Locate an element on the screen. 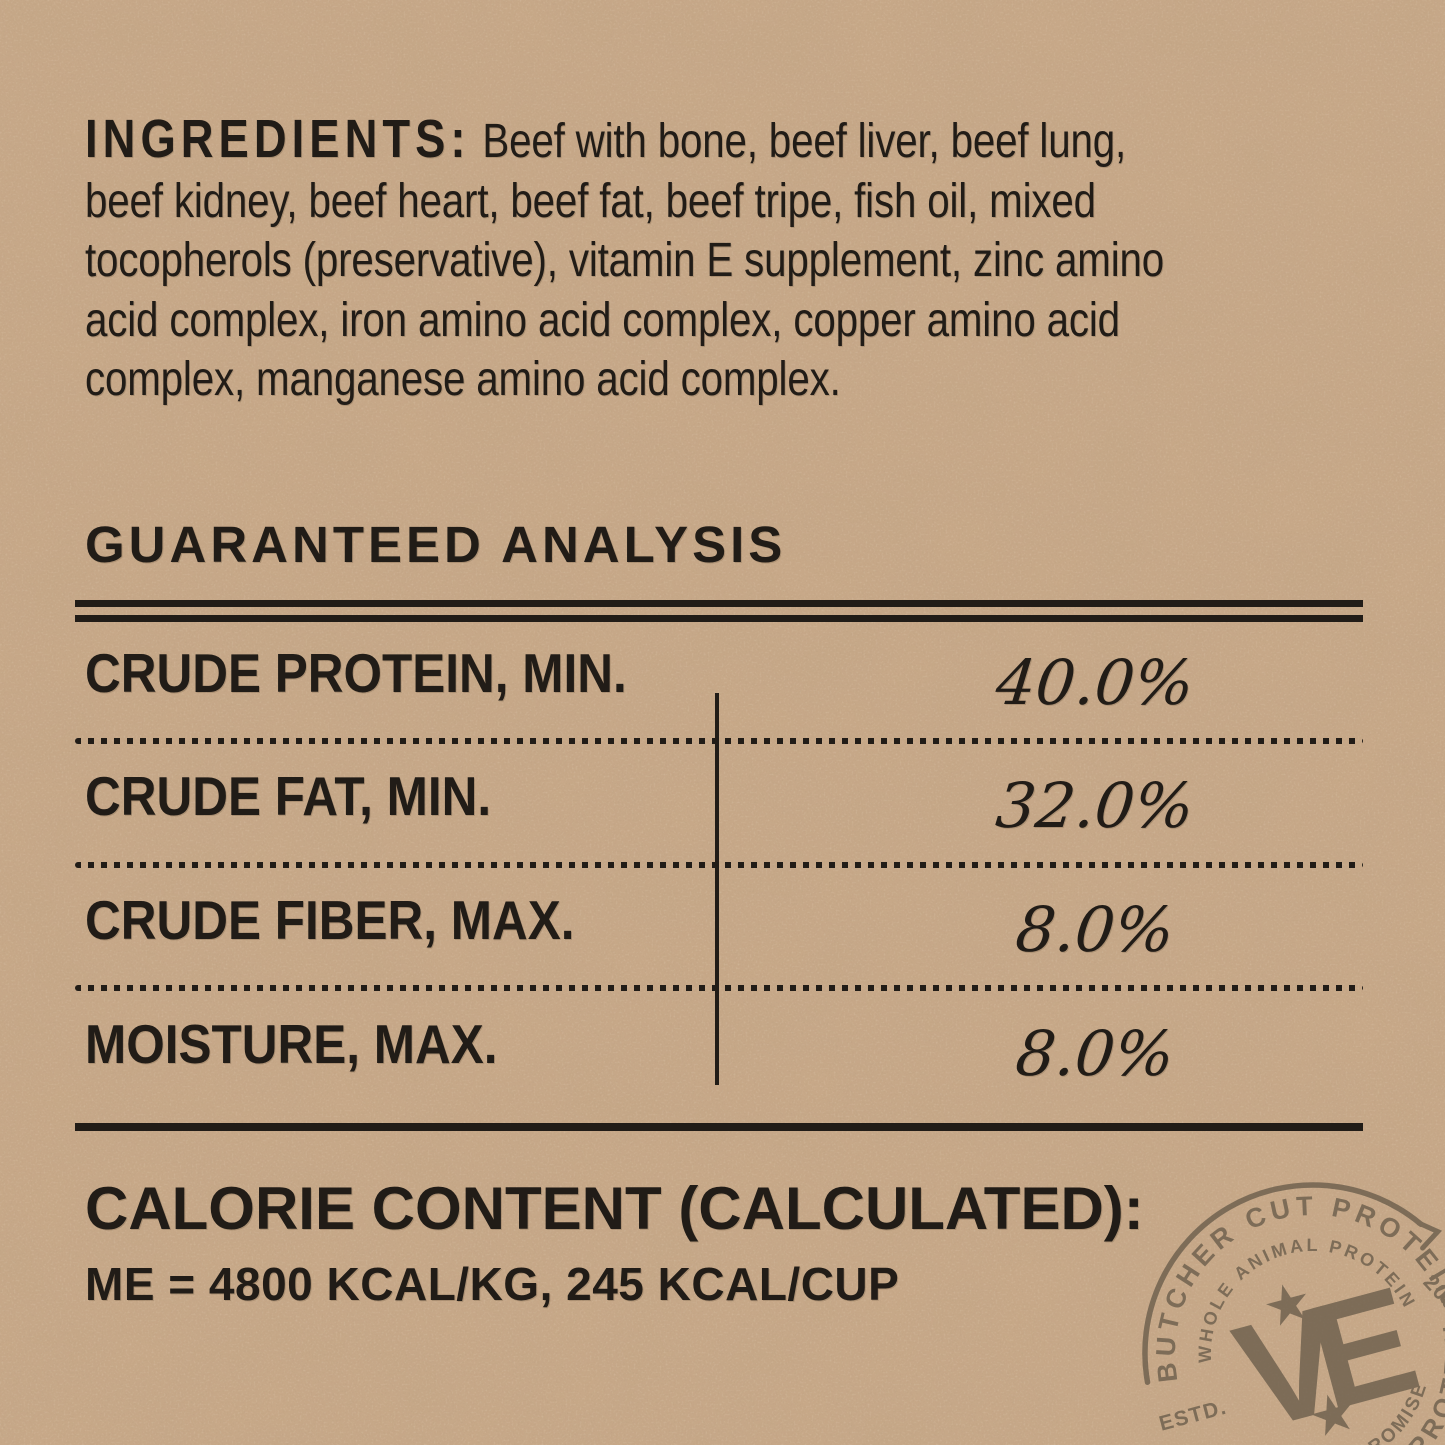 This screenshot has width=1445, height=1445. stamp-arc-inner-text: WHOLE ANIMAL PROTEIN is located at coordinates (1296, 1288).